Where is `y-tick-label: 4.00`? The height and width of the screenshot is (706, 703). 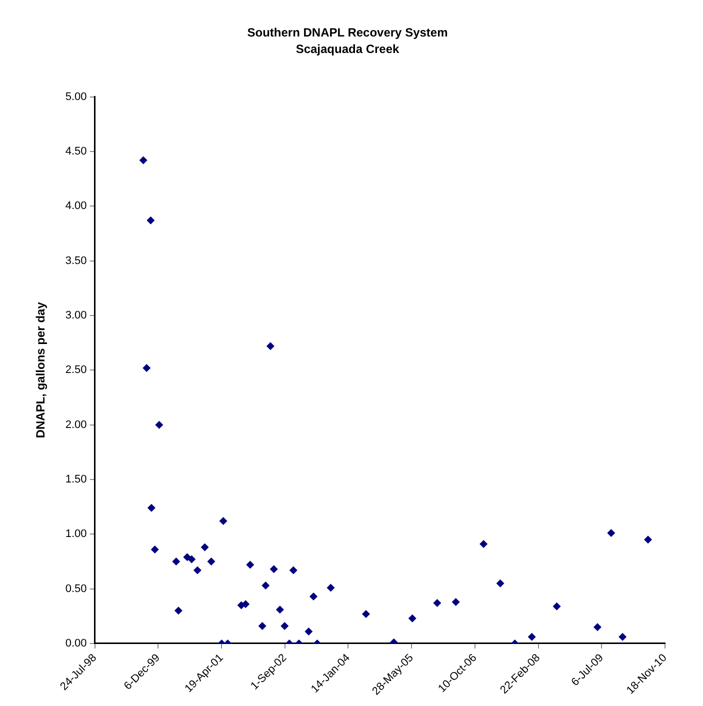 y-tick-label: 4.00 is located at coordinates (76, 206).